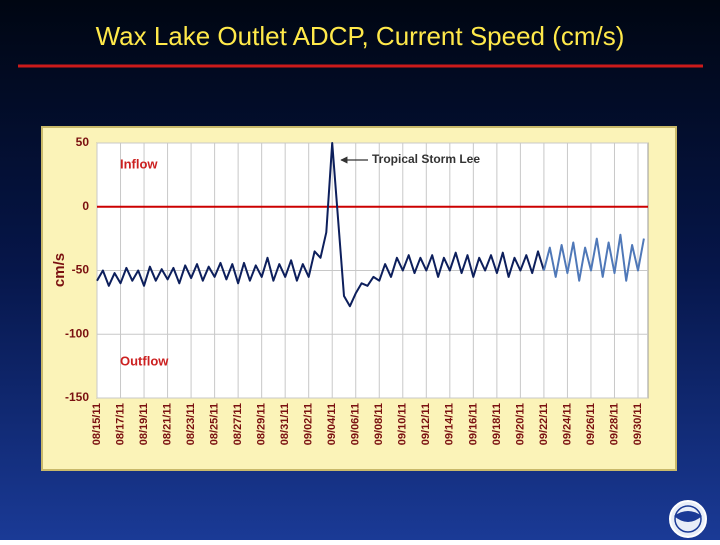 This screenshot has width=720, height=545. I want to click on x-tick-label: 09/10/11, so click(403, 424).